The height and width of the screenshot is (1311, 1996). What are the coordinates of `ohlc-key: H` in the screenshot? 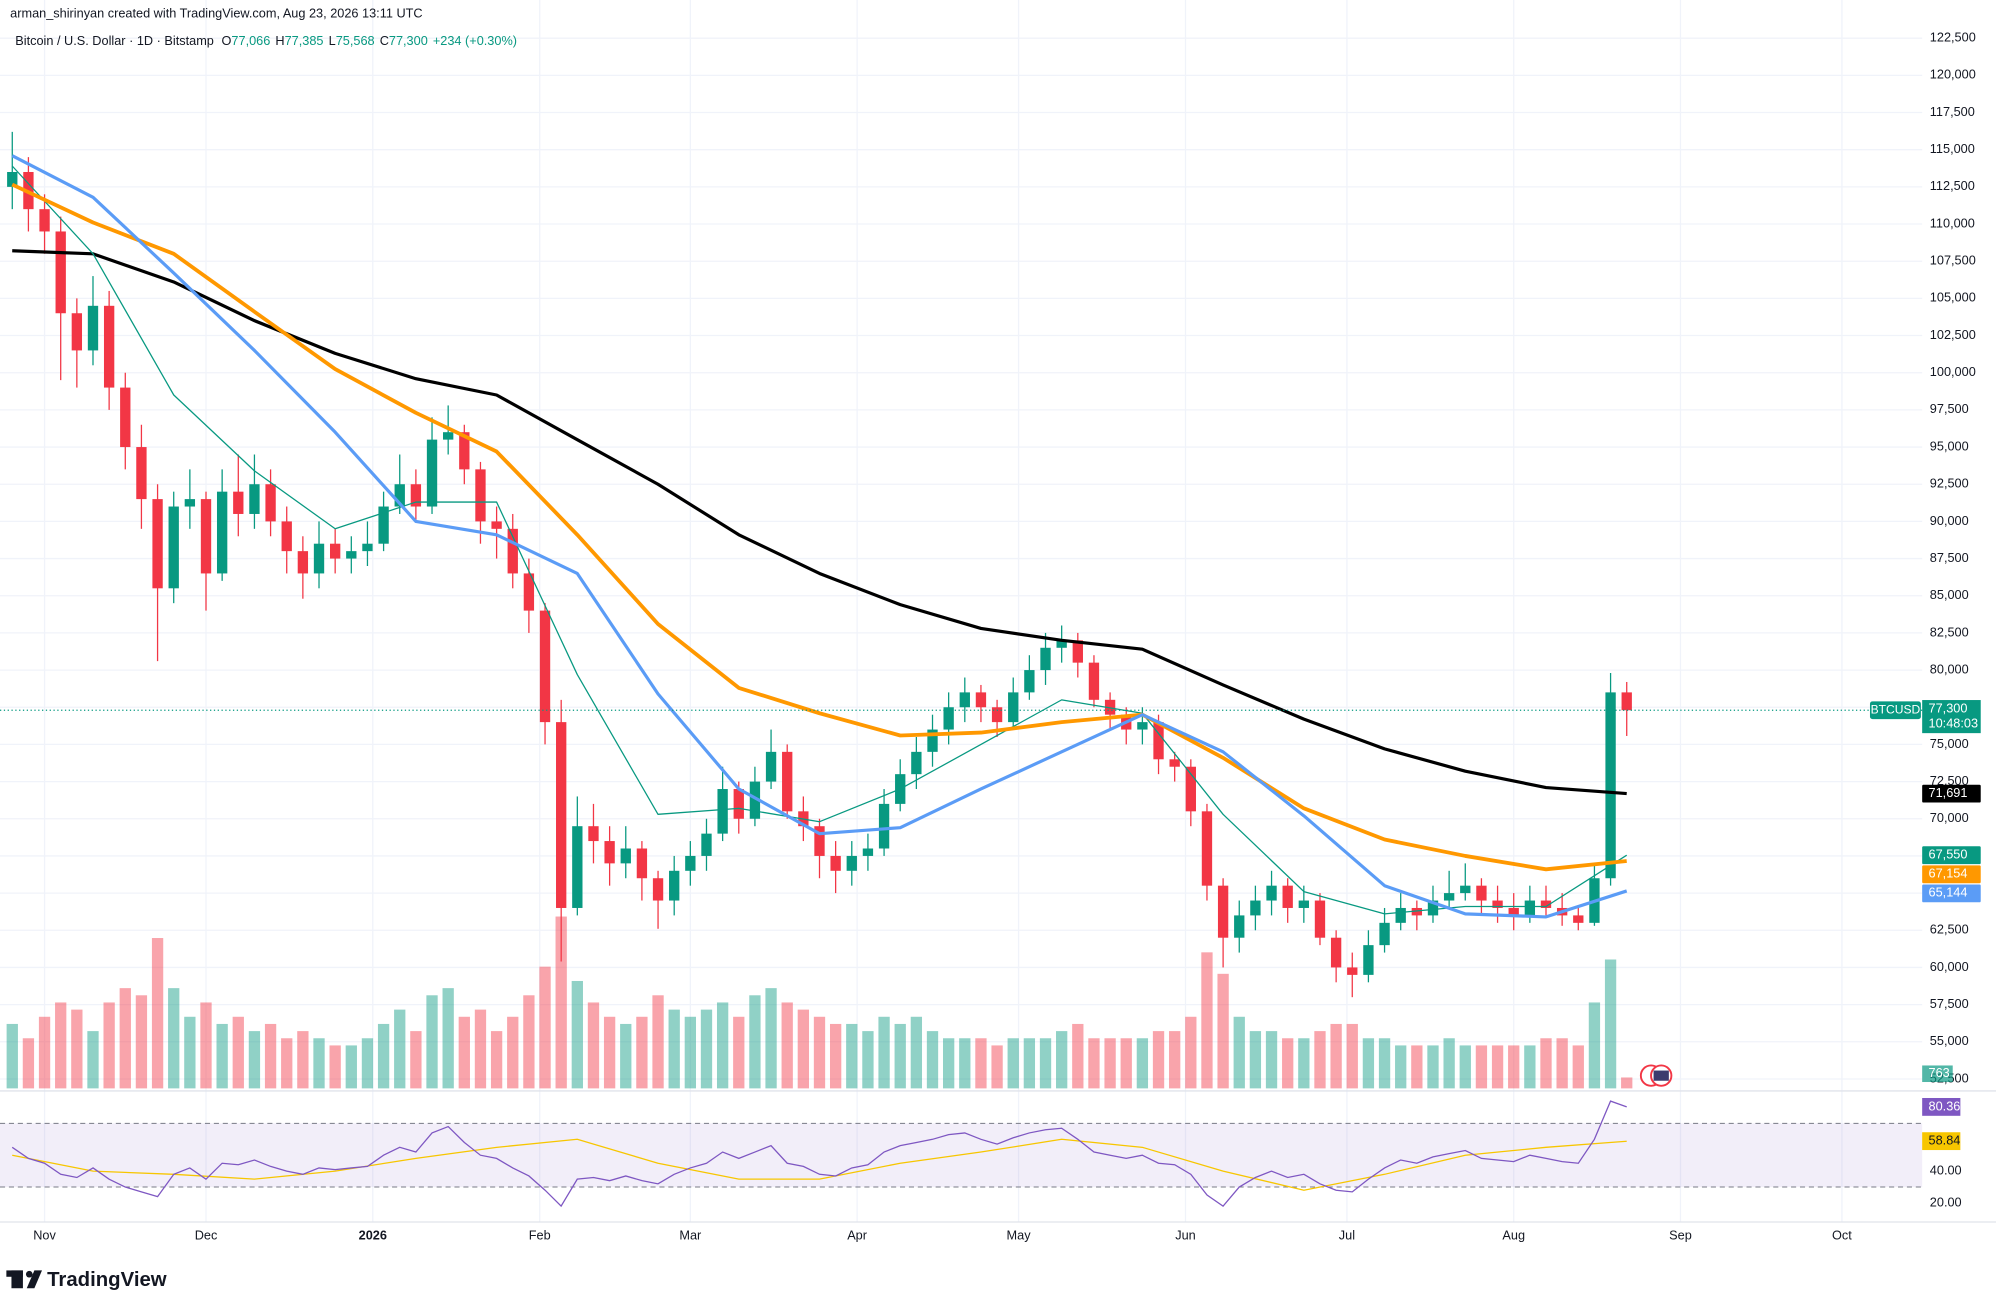 It's located at (279, 40).